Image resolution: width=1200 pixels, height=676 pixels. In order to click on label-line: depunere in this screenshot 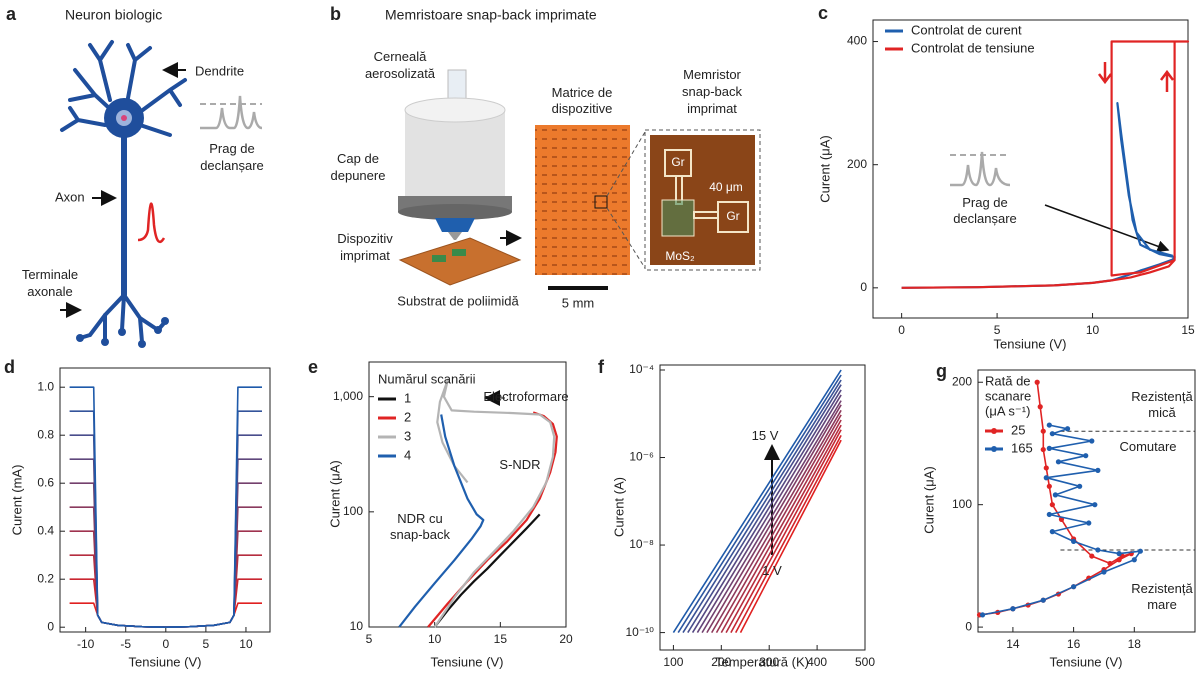, I will do `click(358, 175)`.